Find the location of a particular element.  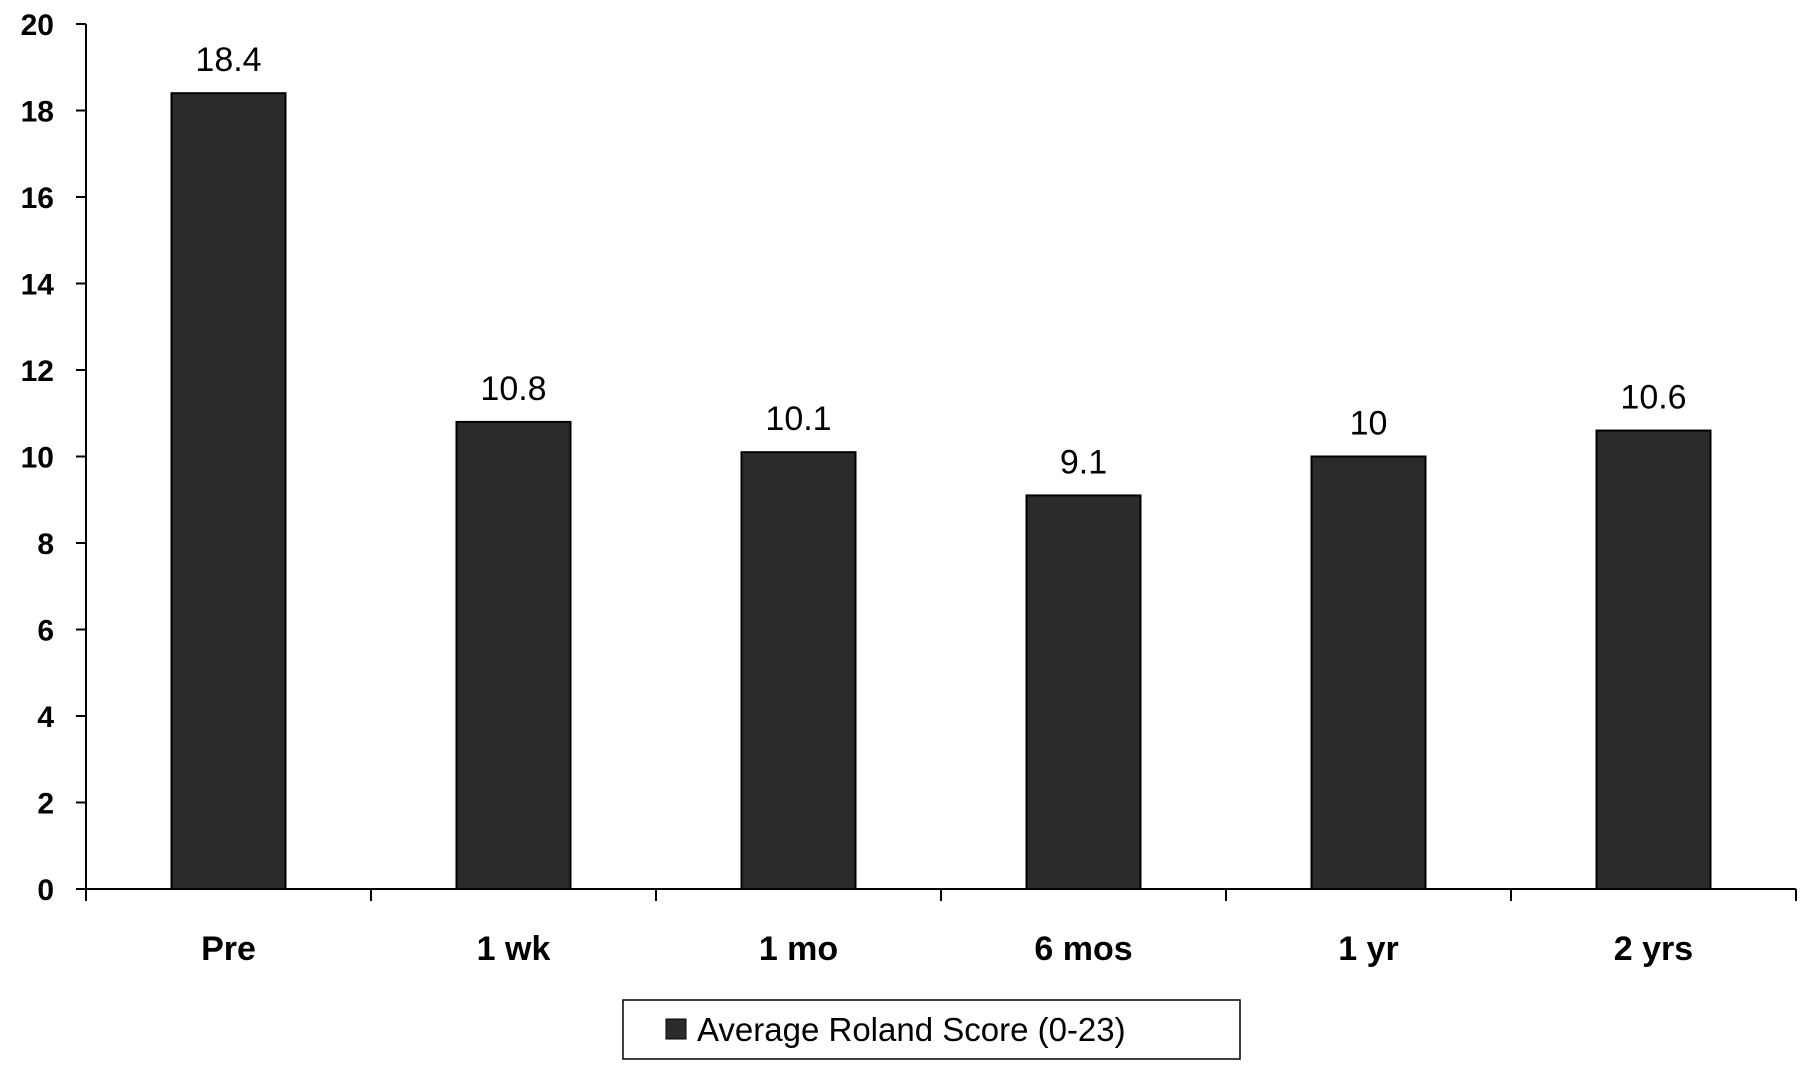

y-tick-label: 16 is located at coordinates (37, 198).